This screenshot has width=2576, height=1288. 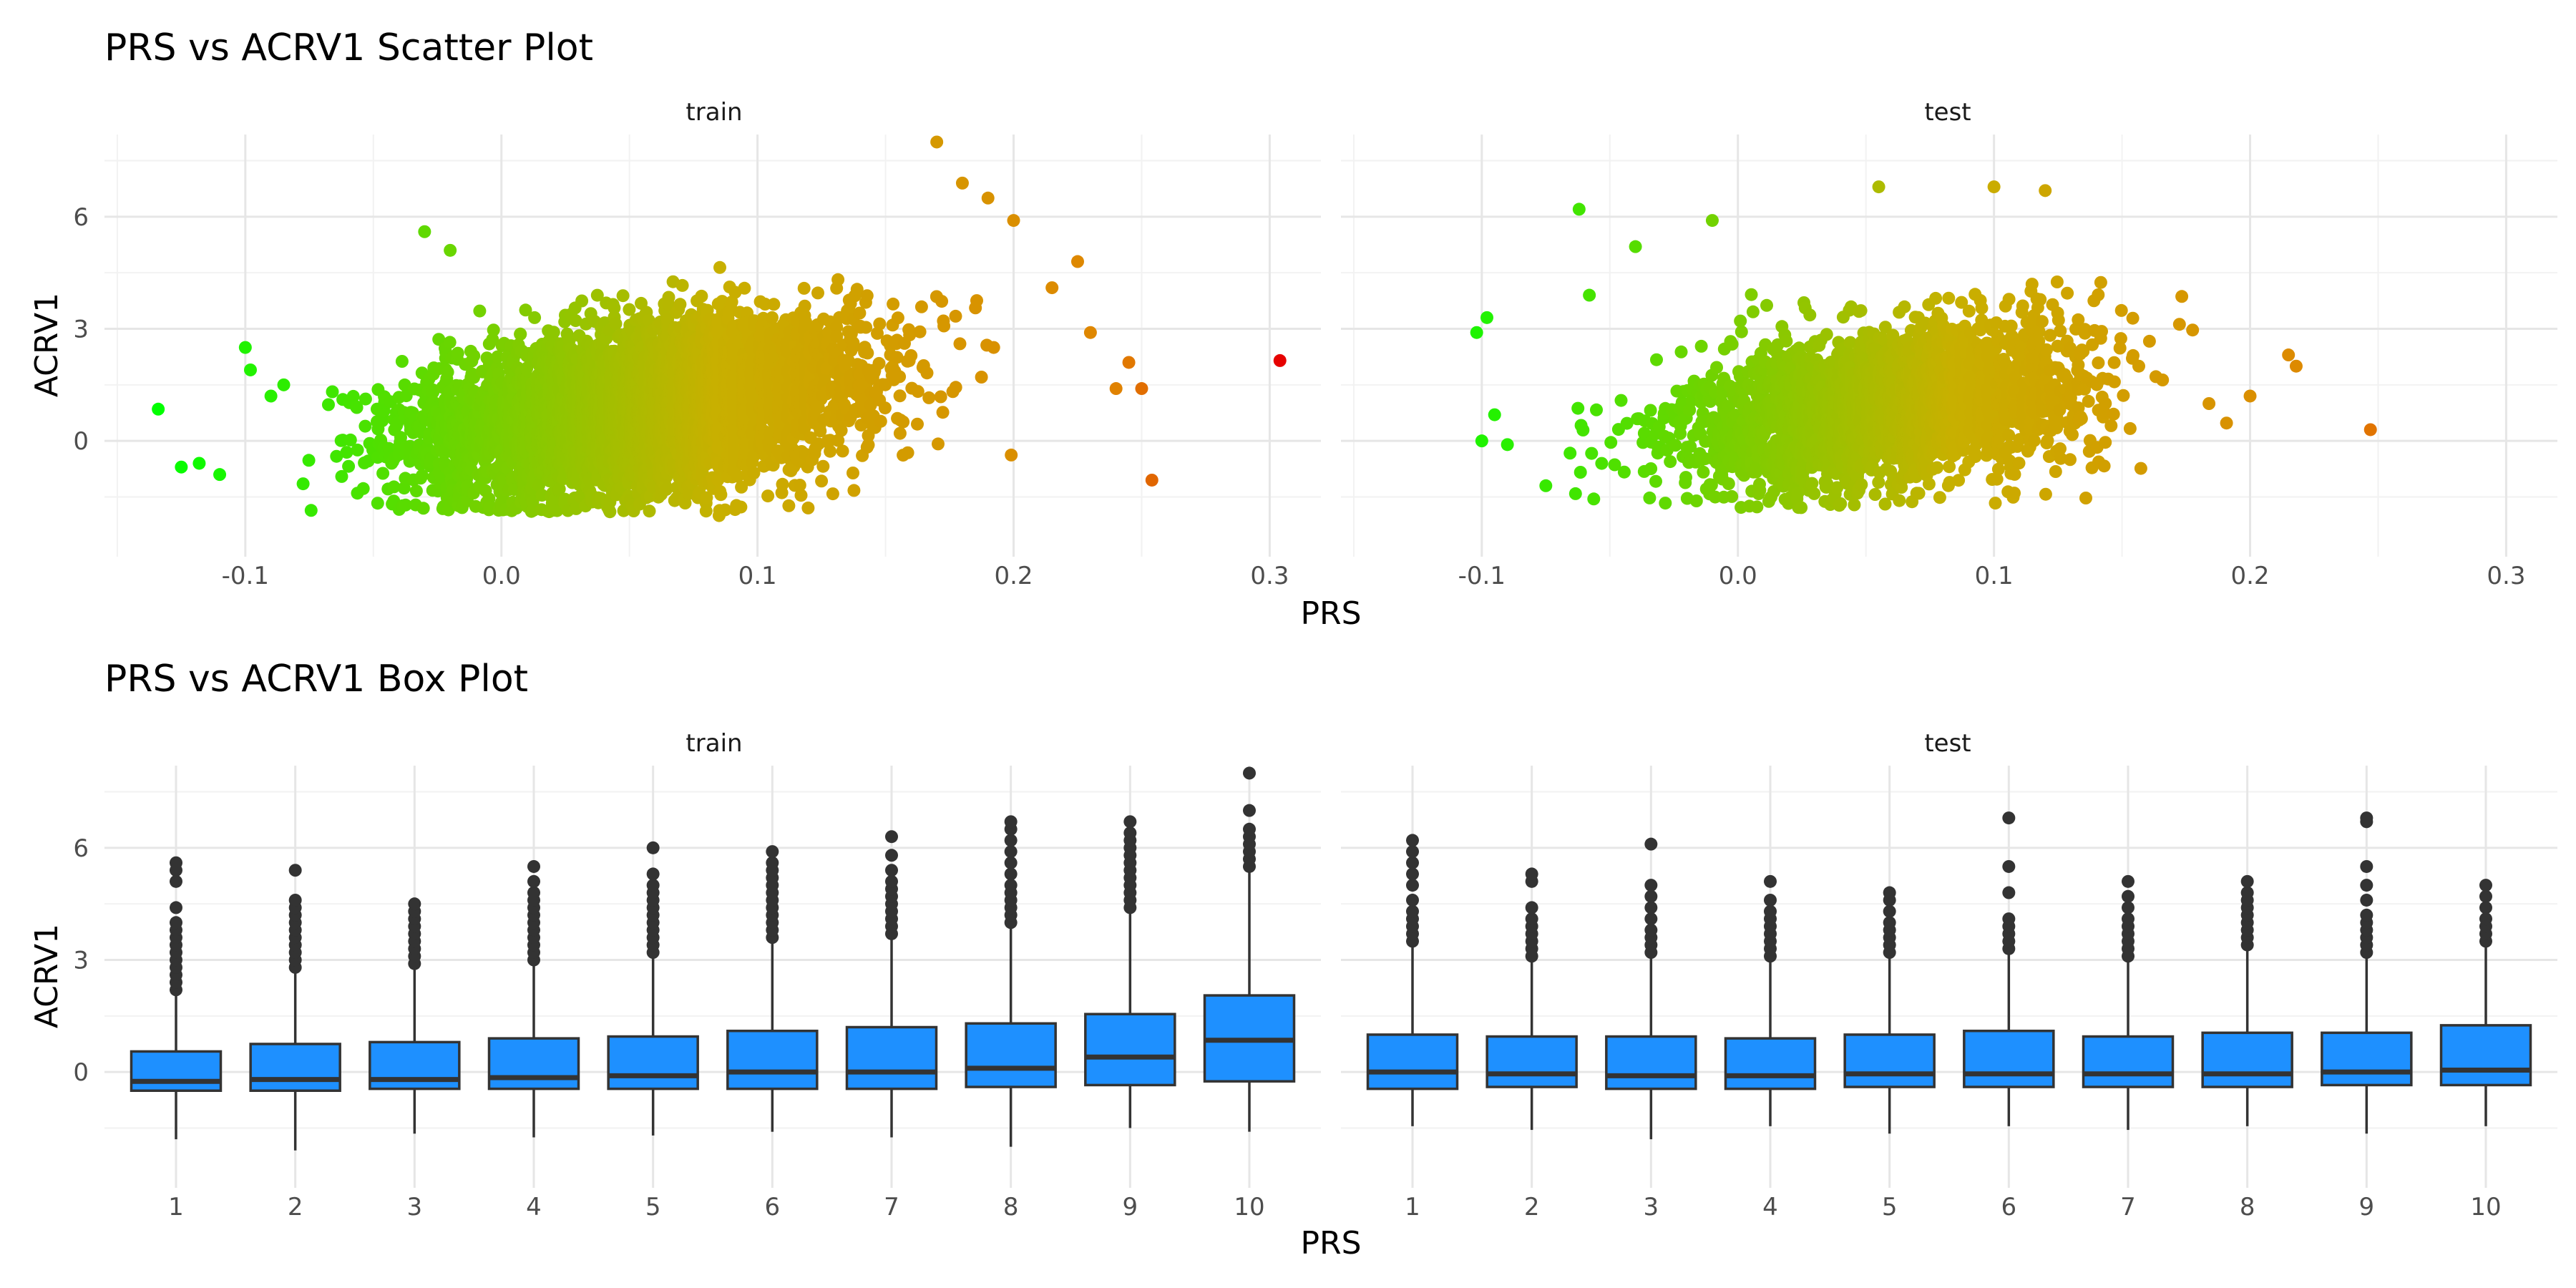 What do you see at coordinates (1013, 576) in the screenshot?
I see `x-tick-label: 0.2` at bounding box center [1013, 576].